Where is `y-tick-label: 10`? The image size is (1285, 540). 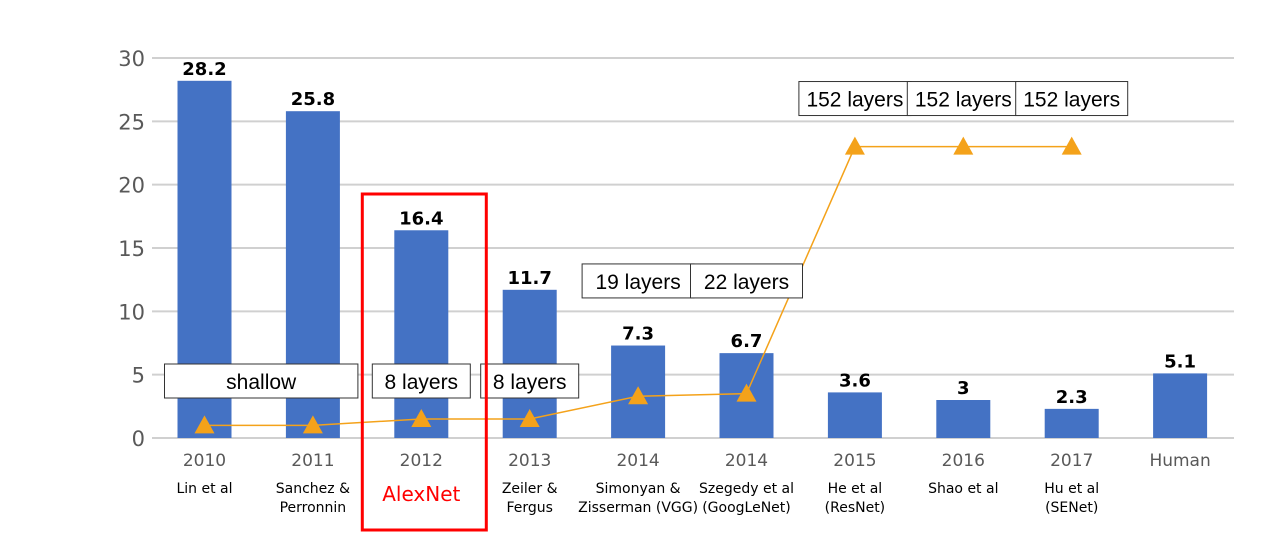
y-tick-label: 10 is located at coordinates (131, 312).